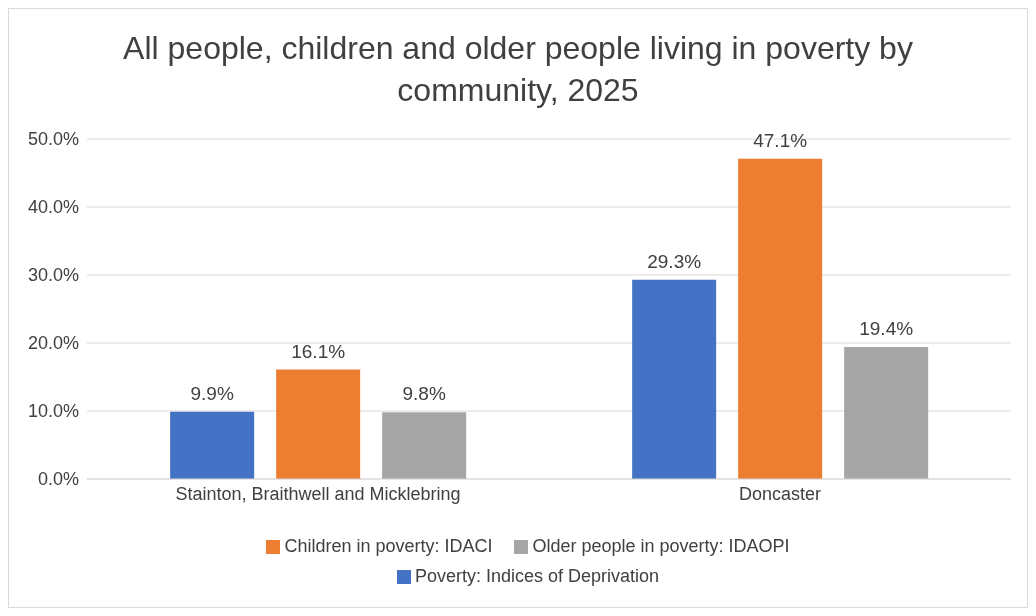 Image resolution: width=1036 pixels, height=616 pixels. Describe the element at coordinates (318, 351) in the screenshot. I see `data-label: 16.1%` at that location.